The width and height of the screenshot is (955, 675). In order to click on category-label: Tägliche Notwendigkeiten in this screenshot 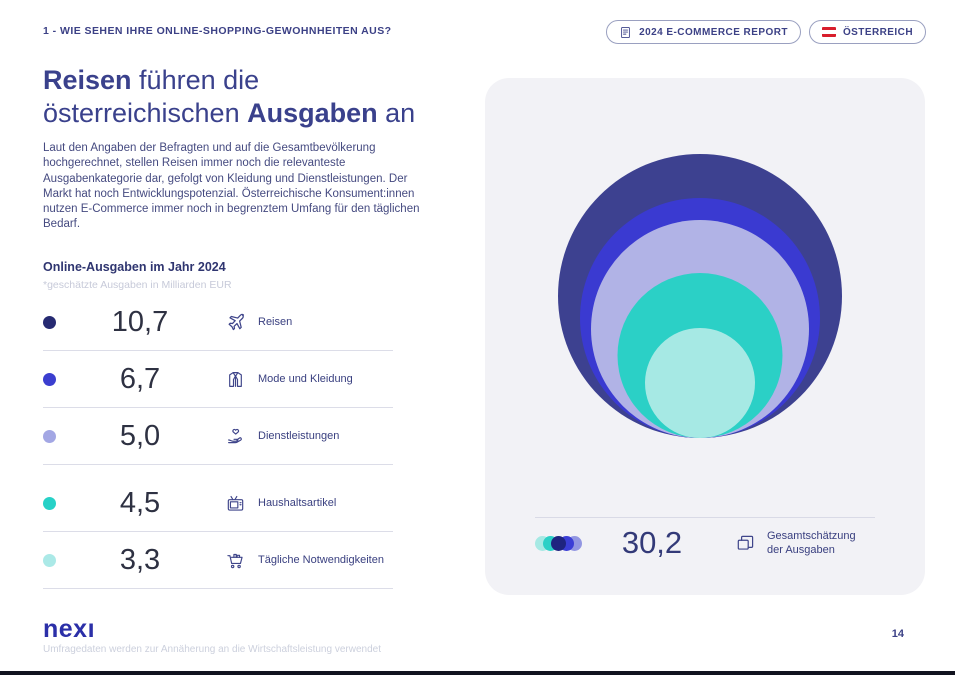, I will do `click(321, 560)`.